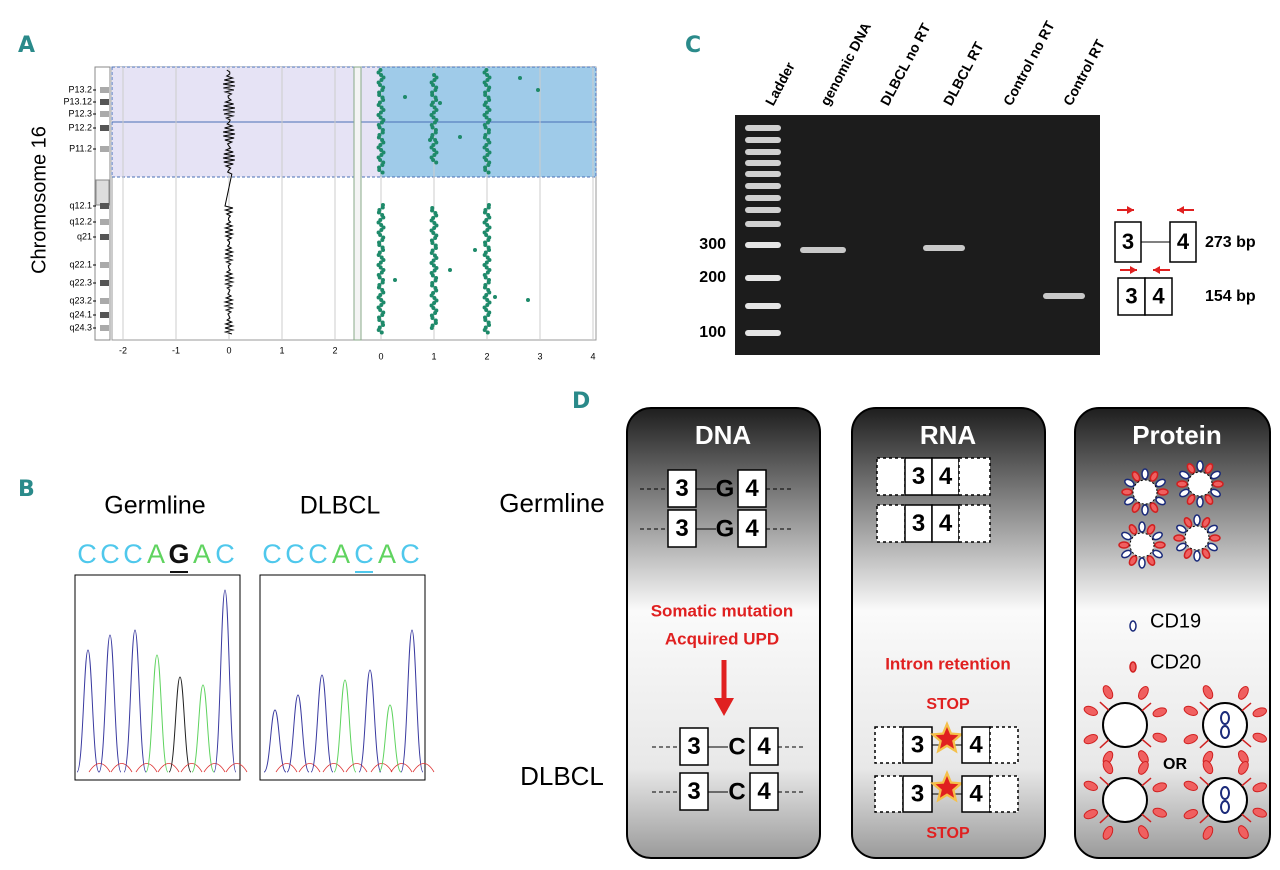  What do you see at coordinates (780, 83) in the screenshot?
I see `lane-label: Ladder` at bounding box center [780, 83].